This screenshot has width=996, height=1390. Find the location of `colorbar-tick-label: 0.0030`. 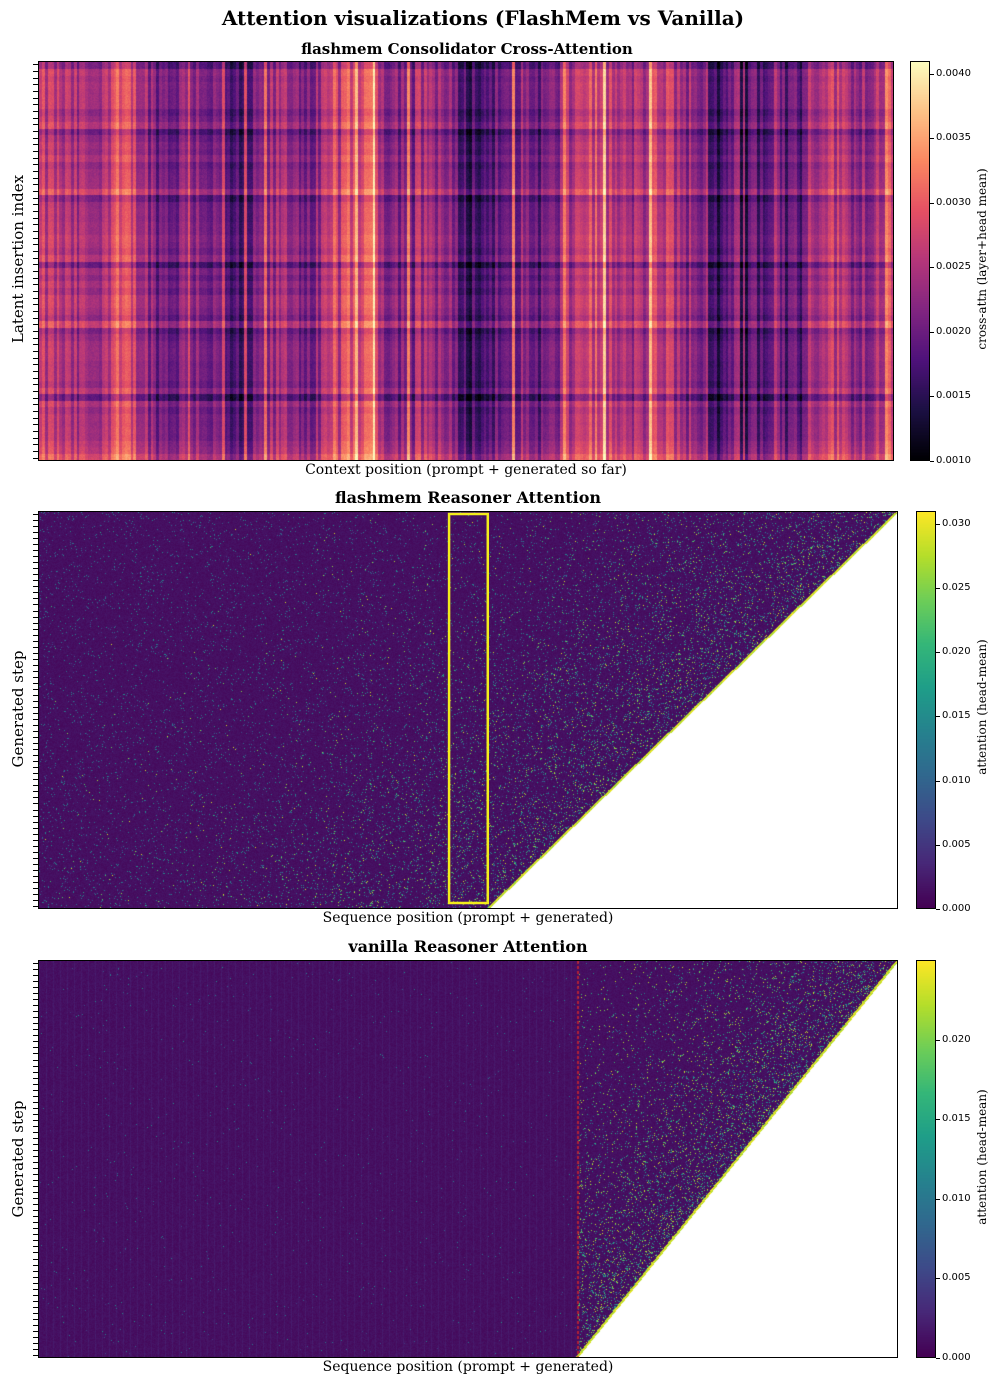

colorbar-tick-label: 0.0030 is located at coordinates (953, 202).